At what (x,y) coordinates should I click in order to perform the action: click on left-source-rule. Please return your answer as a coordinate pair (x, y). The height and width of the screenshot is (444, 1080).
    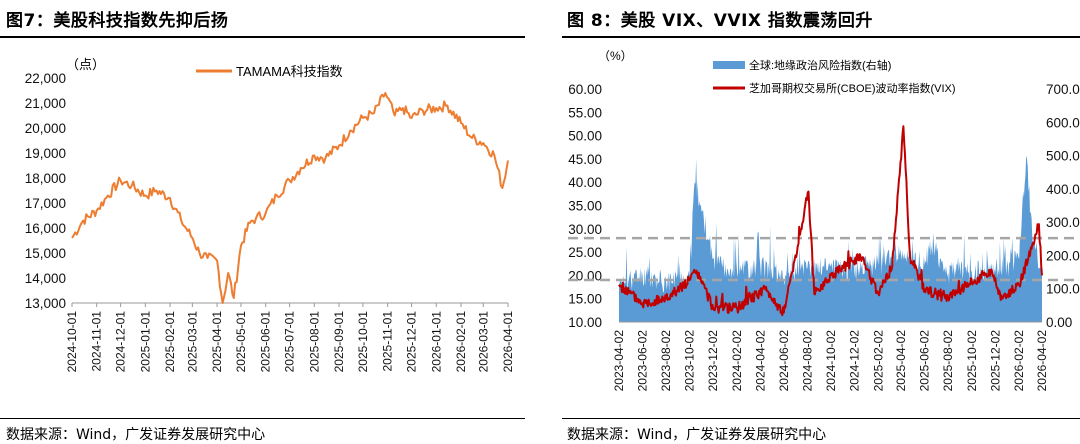
    Looking at the image, I should click on (262, 418).